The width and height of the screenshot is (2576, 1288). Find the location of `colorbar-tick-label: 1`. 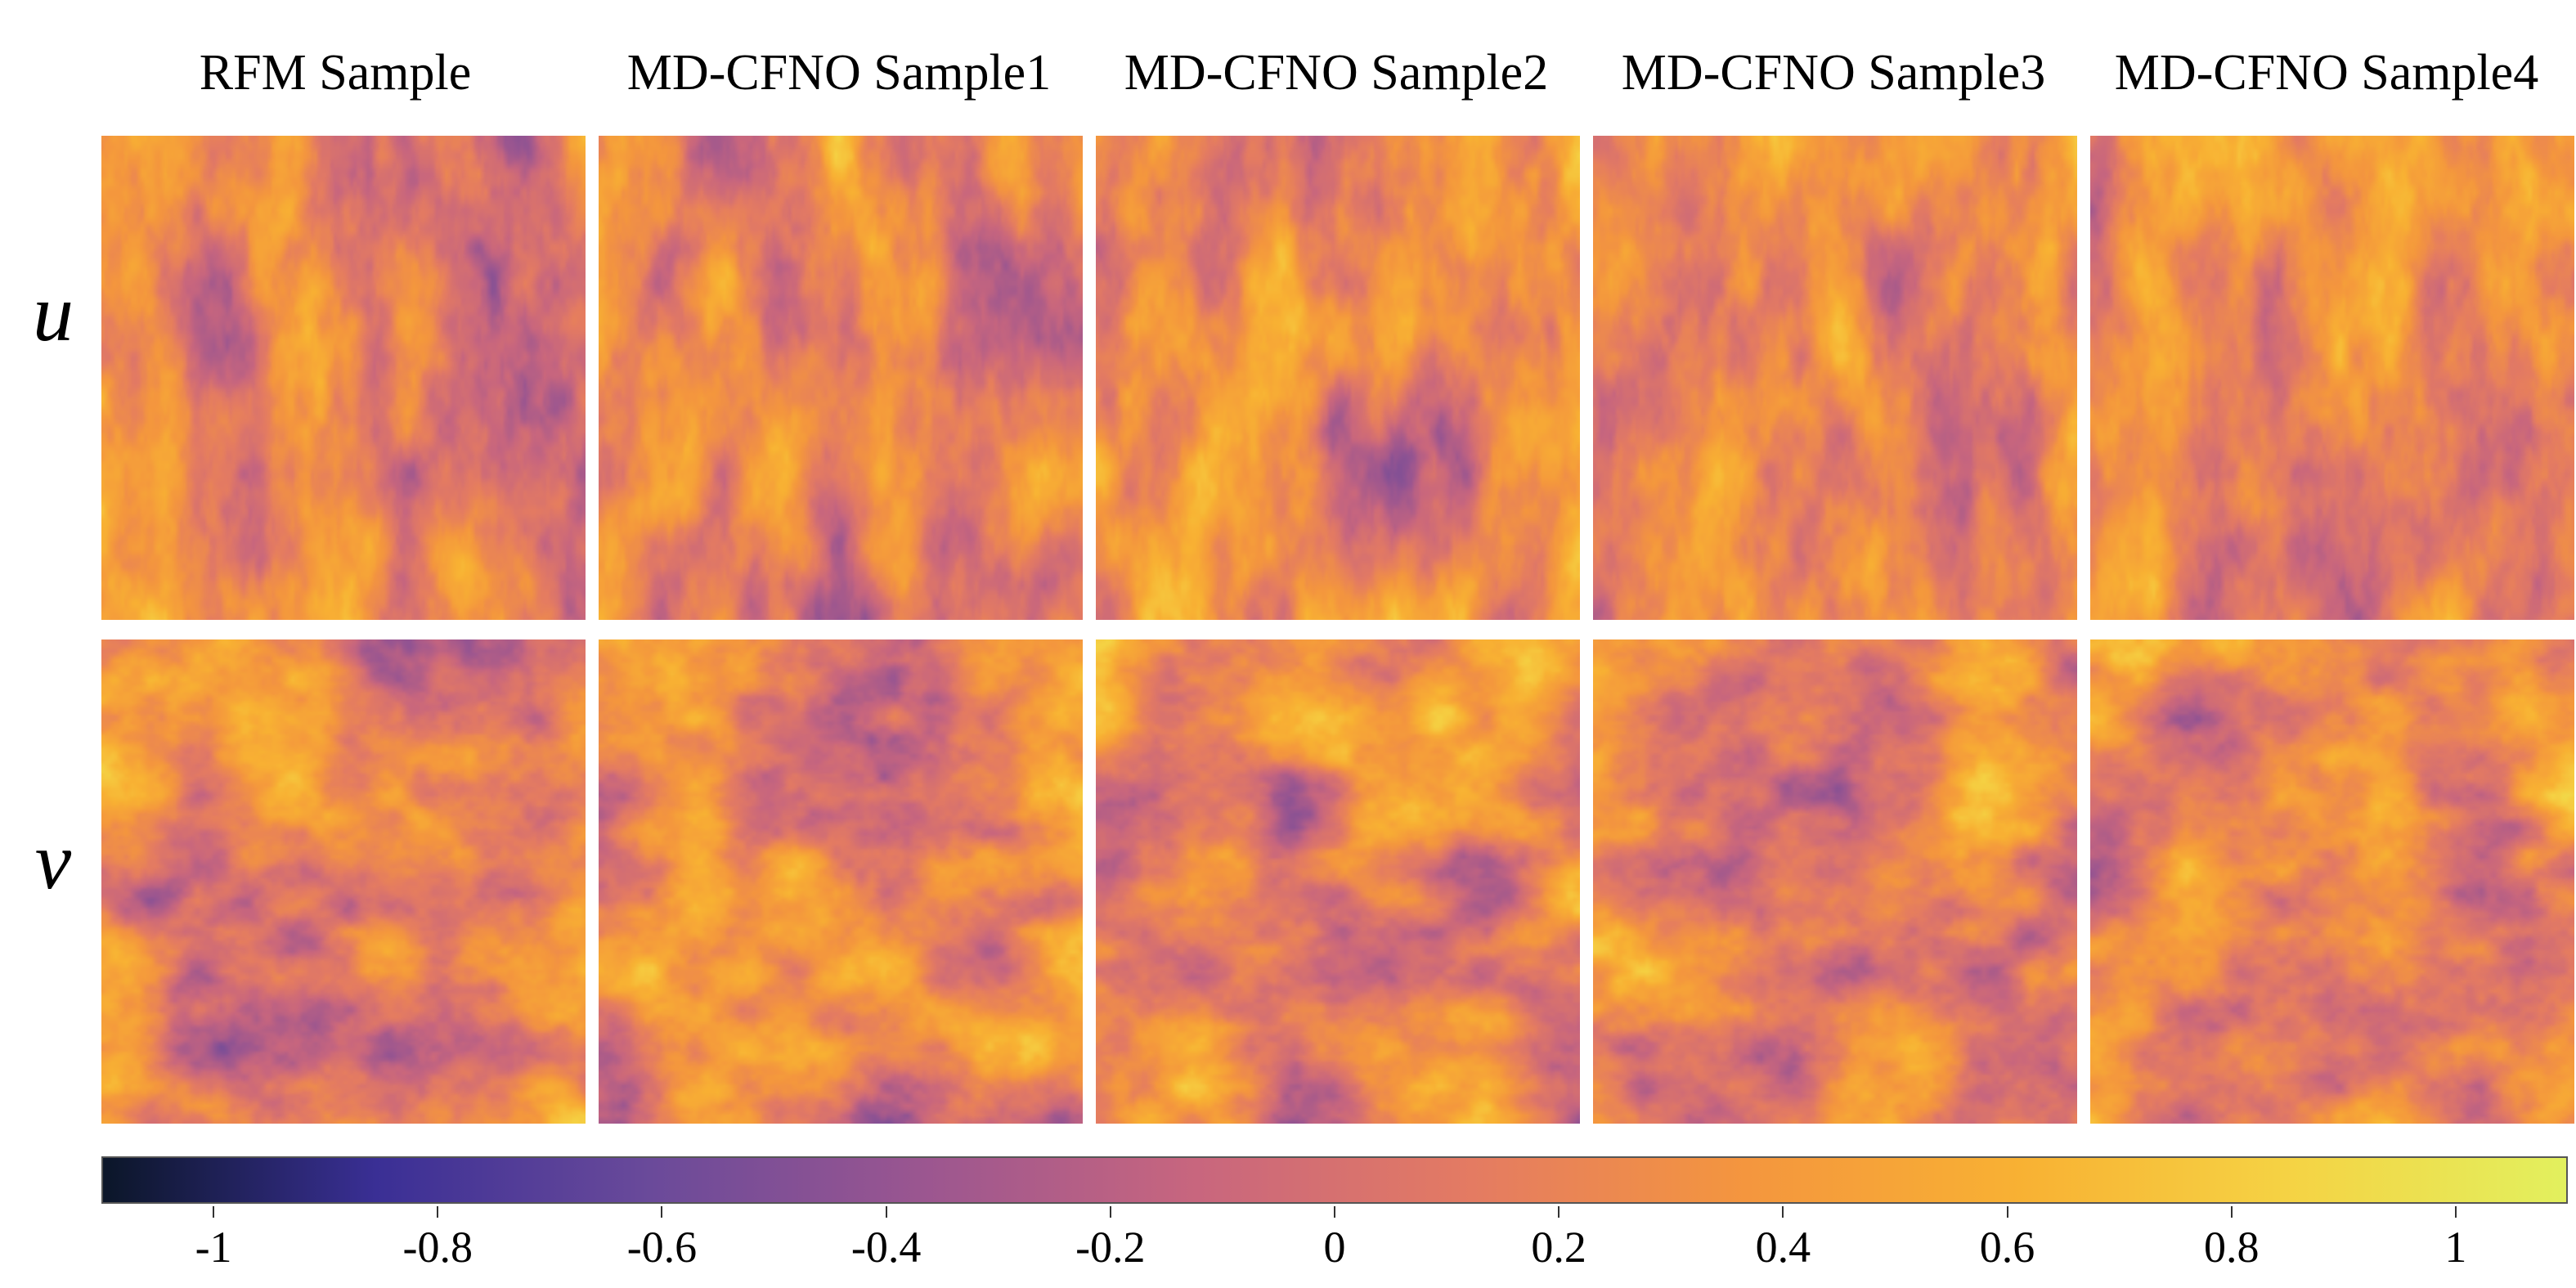

colorbar-tick-label: 1 is located at coordinates (2455, 1247).